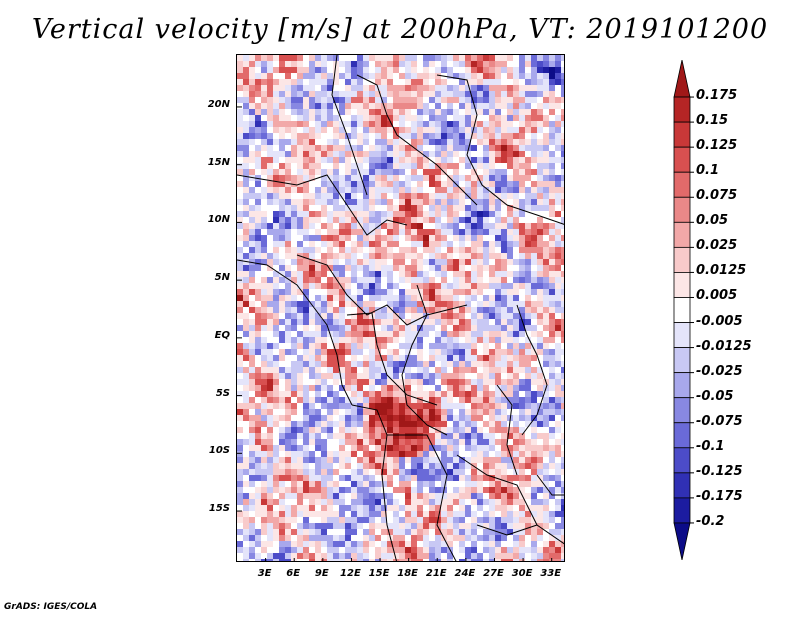 The height and width of the screenshot is (618, 800). I want to click on country-border, so click(295, 332).